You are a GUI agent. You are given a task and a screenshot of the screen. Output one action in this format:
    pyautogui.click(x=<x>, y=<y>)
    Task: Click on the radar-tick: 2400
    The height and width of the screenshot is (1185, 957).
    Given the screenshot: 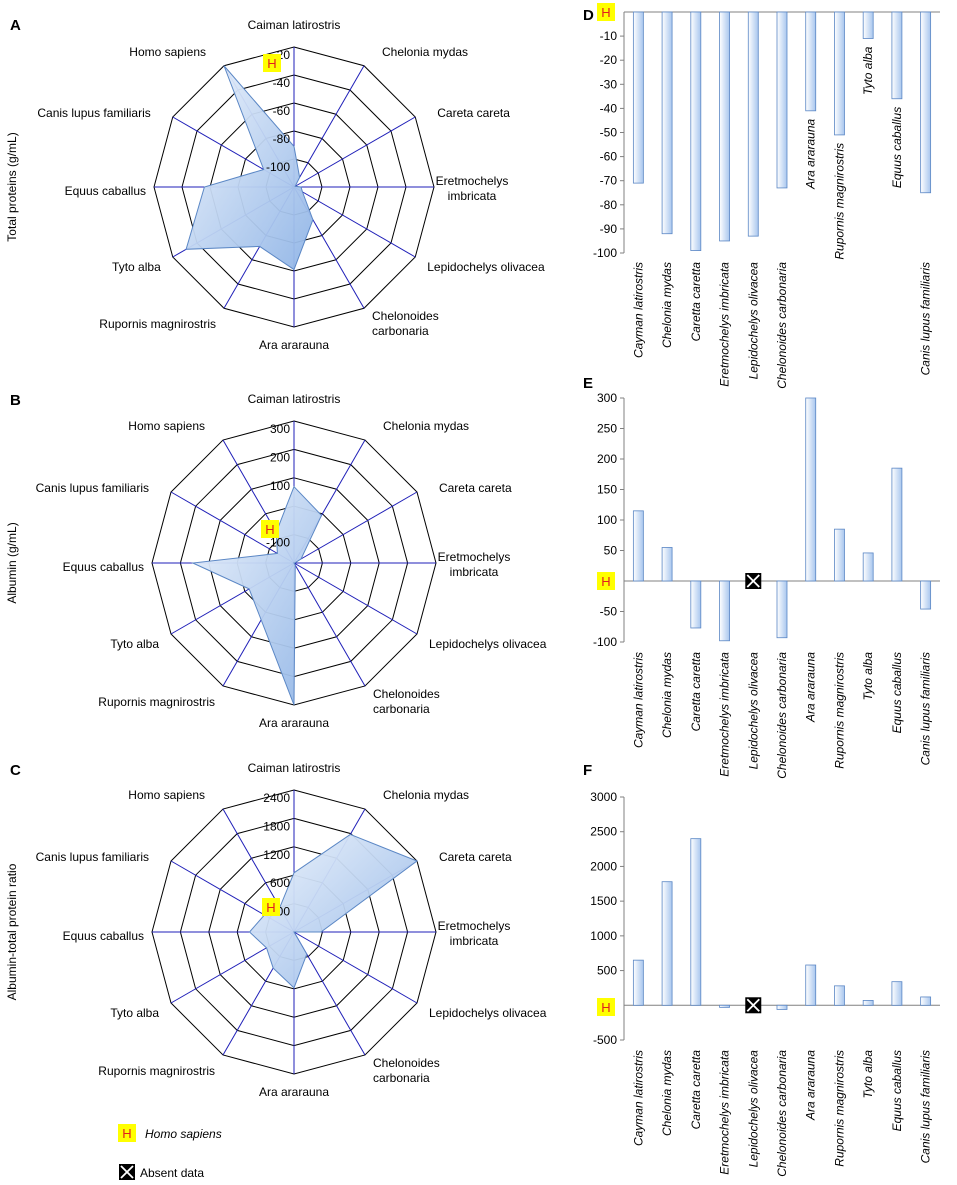 What is the action you would take?
    pyautogui.click(x=276, y=798)
    